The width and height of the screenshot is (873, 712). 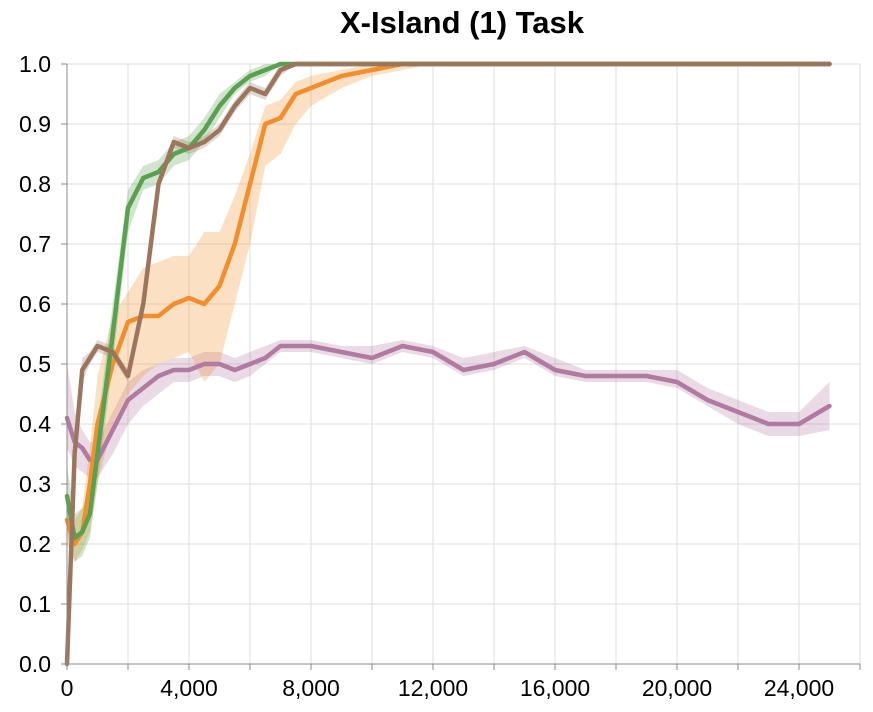 What do you see at coordinates (311, 688) in the screenshot?
I see `x-tick-label: 8,000` at bounding box center [311, 688].